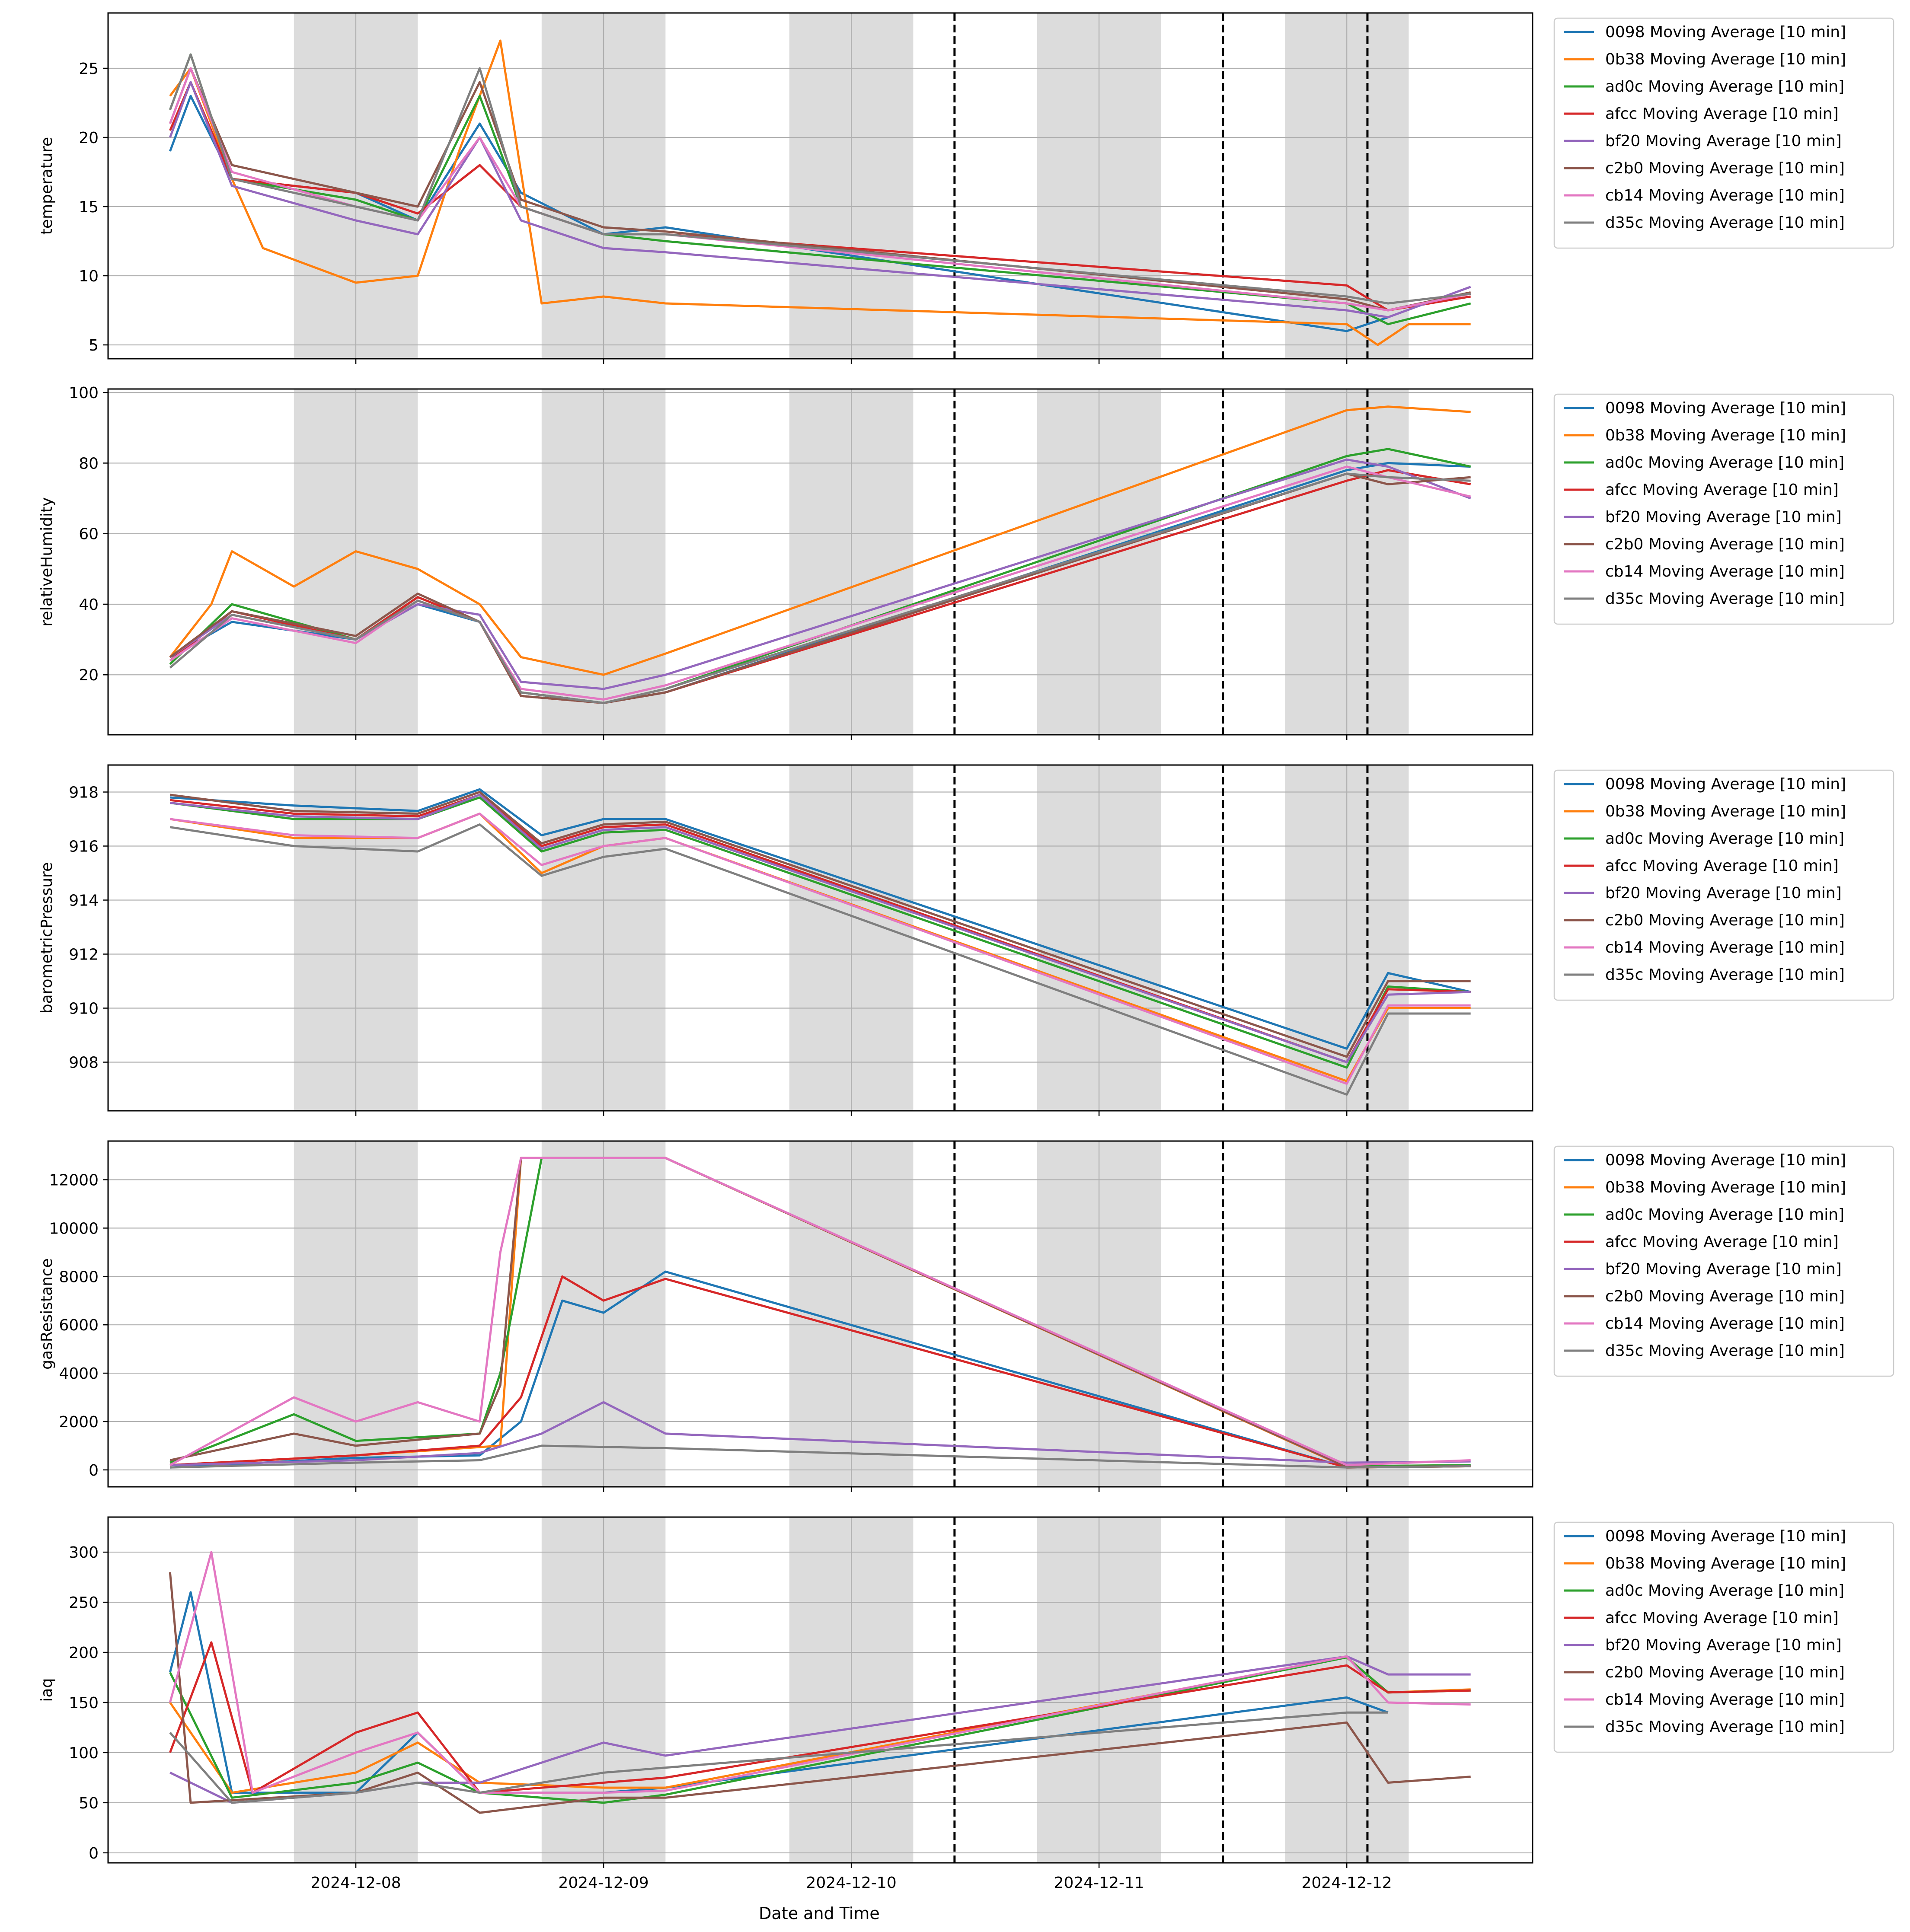 Image resolution: width=1910 pixels, height=1932 pixels. Describe the element at coordinates (84, 901) in the screenshot. I see `y-tick-label: 914` at that location.